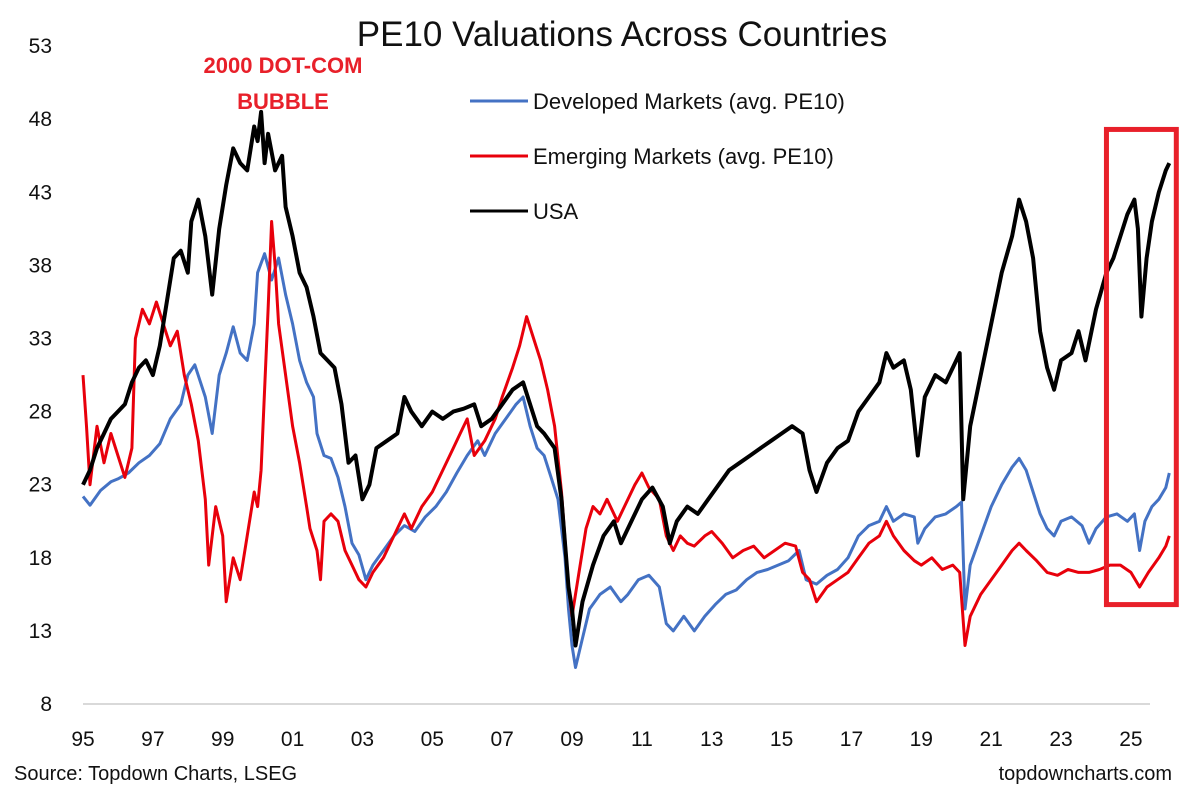 Image resolution: width=1200 pixels, height=794 pixels. What do you see at coordinates (152, 739) in the screenshot?
I see `x-tick-label: 97` at bounding box center [152, 739].